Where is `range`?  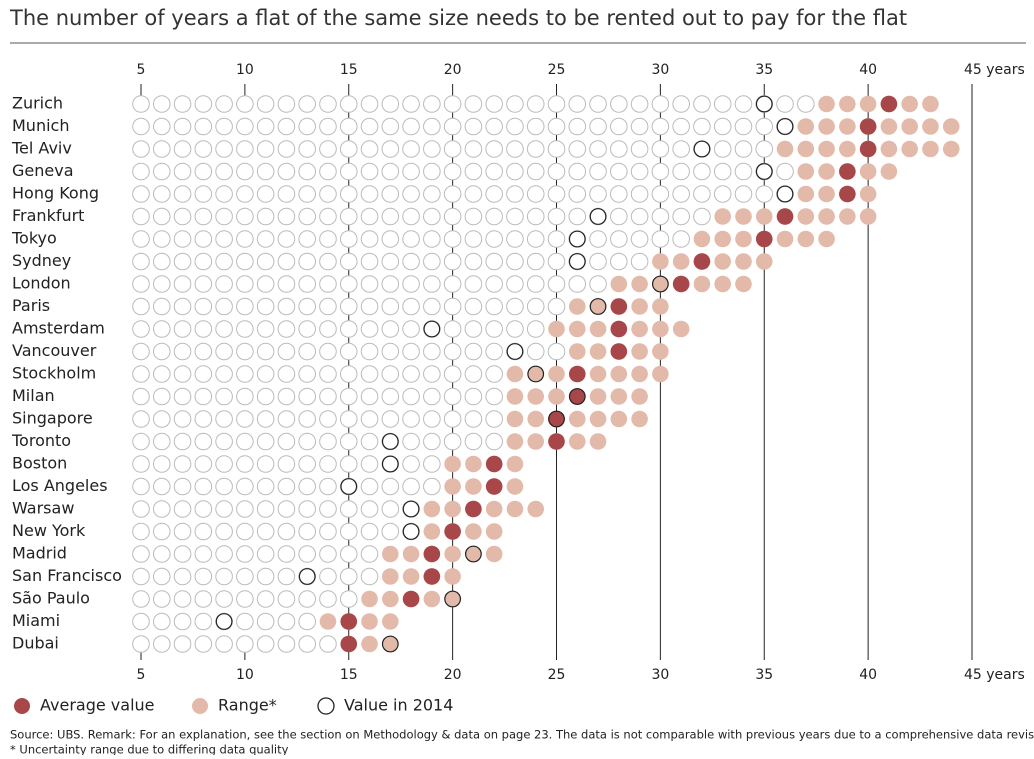
range is located at coordinates (421, 576).